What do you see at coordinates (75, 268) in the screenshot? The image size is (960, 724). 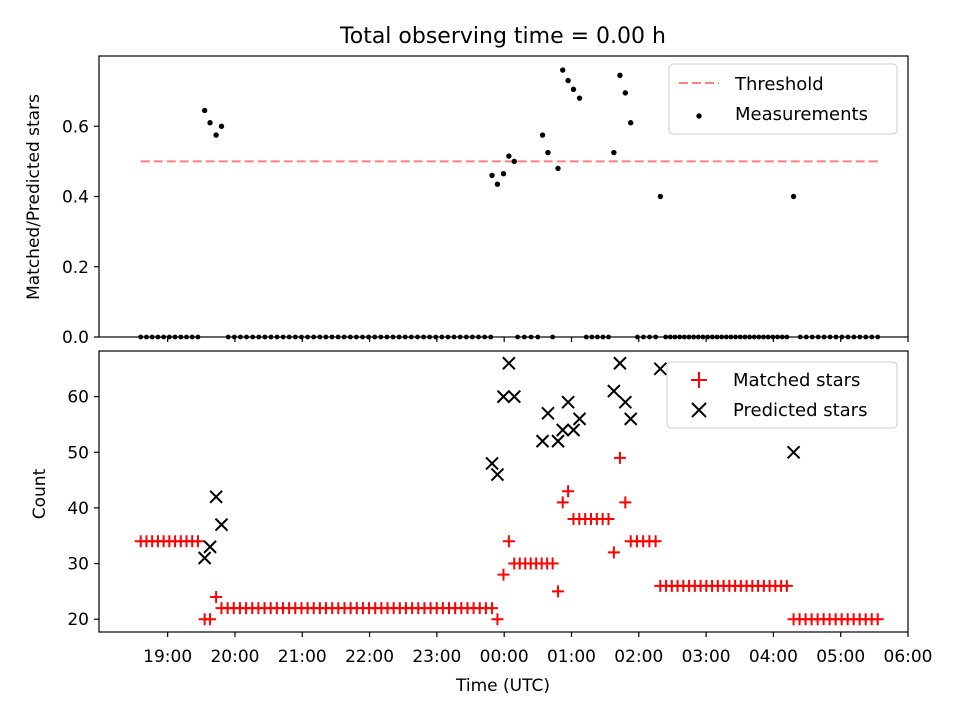 I see `ratio-y-tick-label: 0.2` at bounding box center [75, 268].